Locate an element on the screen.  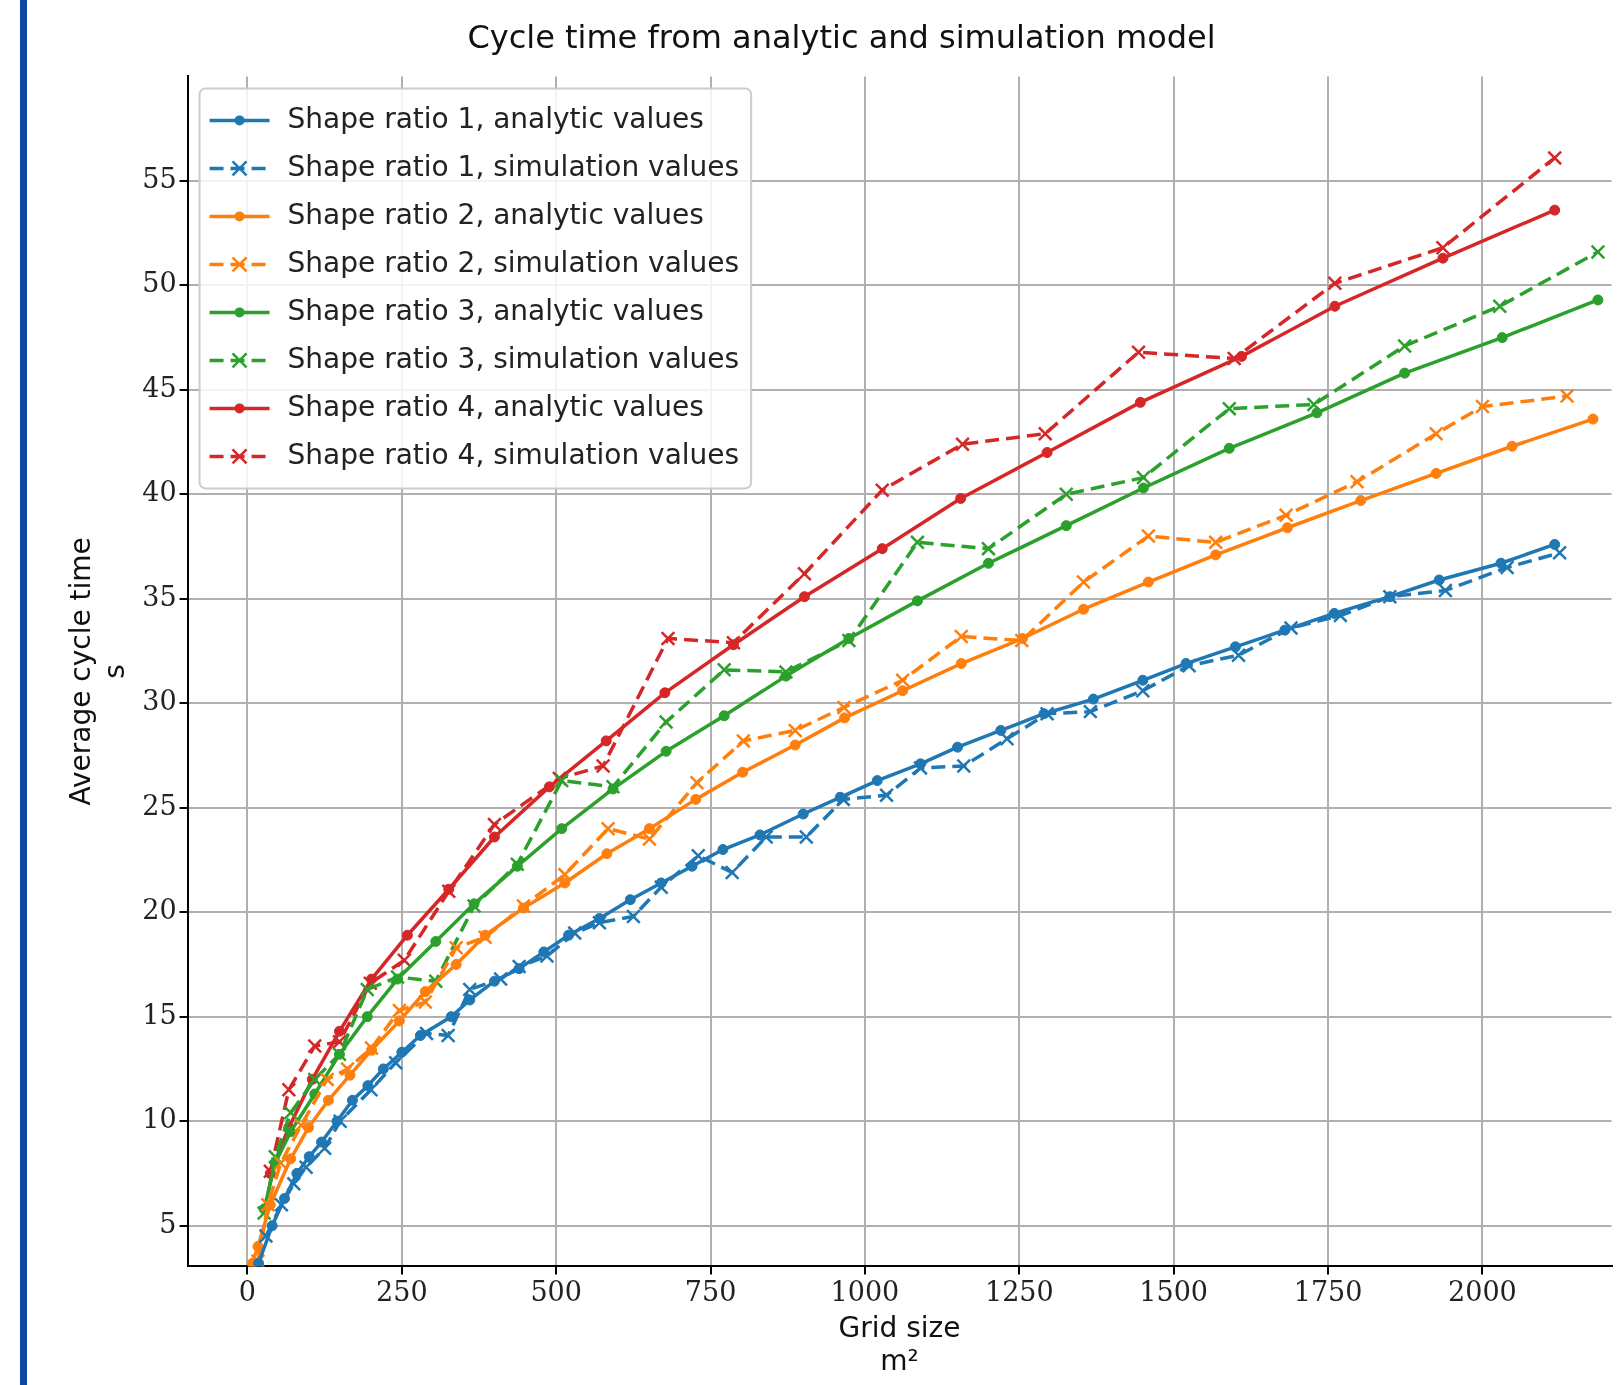
y-tick-label: 25 is located at coordinates (159, 805).